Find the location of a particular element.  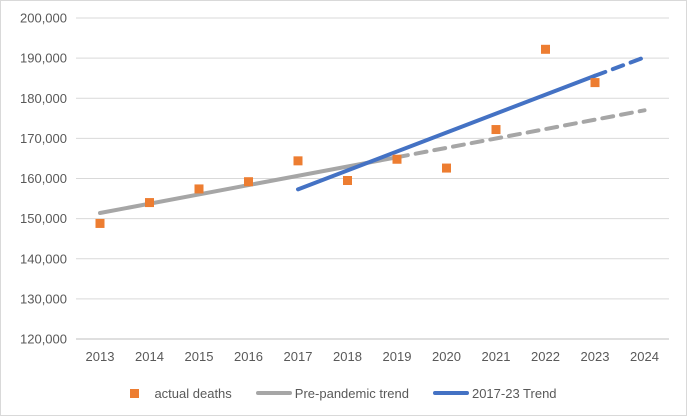

x-tick-label: 2019 is located at coordinates (397, 356).